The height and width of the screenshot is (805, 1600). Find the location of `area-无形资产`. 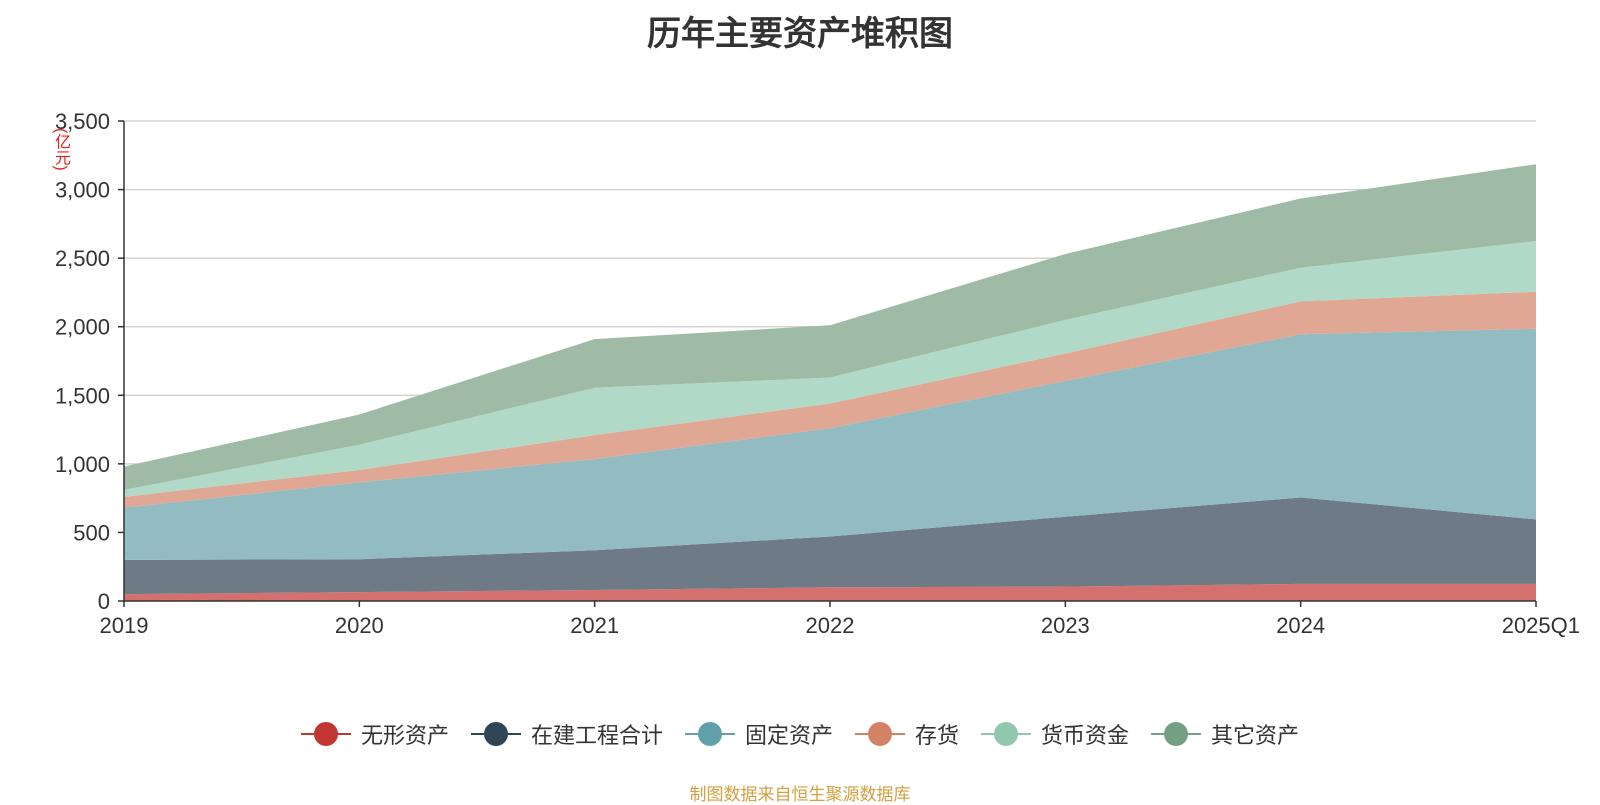

area-无形资产 is located at coordinates (830, 592).